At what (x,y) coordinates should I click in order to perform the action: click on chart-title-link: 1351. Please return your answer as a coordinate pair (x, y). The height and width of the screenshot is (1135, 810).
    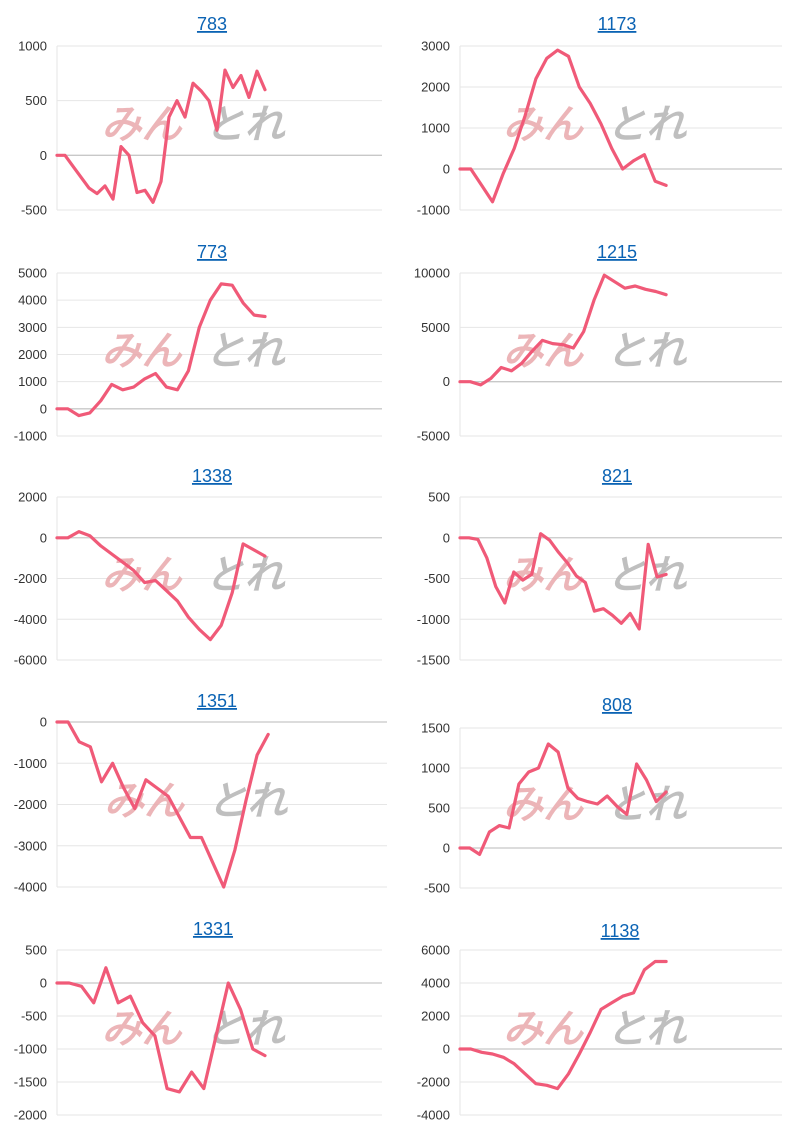
    Looking at the image, I should click on (217, 701).